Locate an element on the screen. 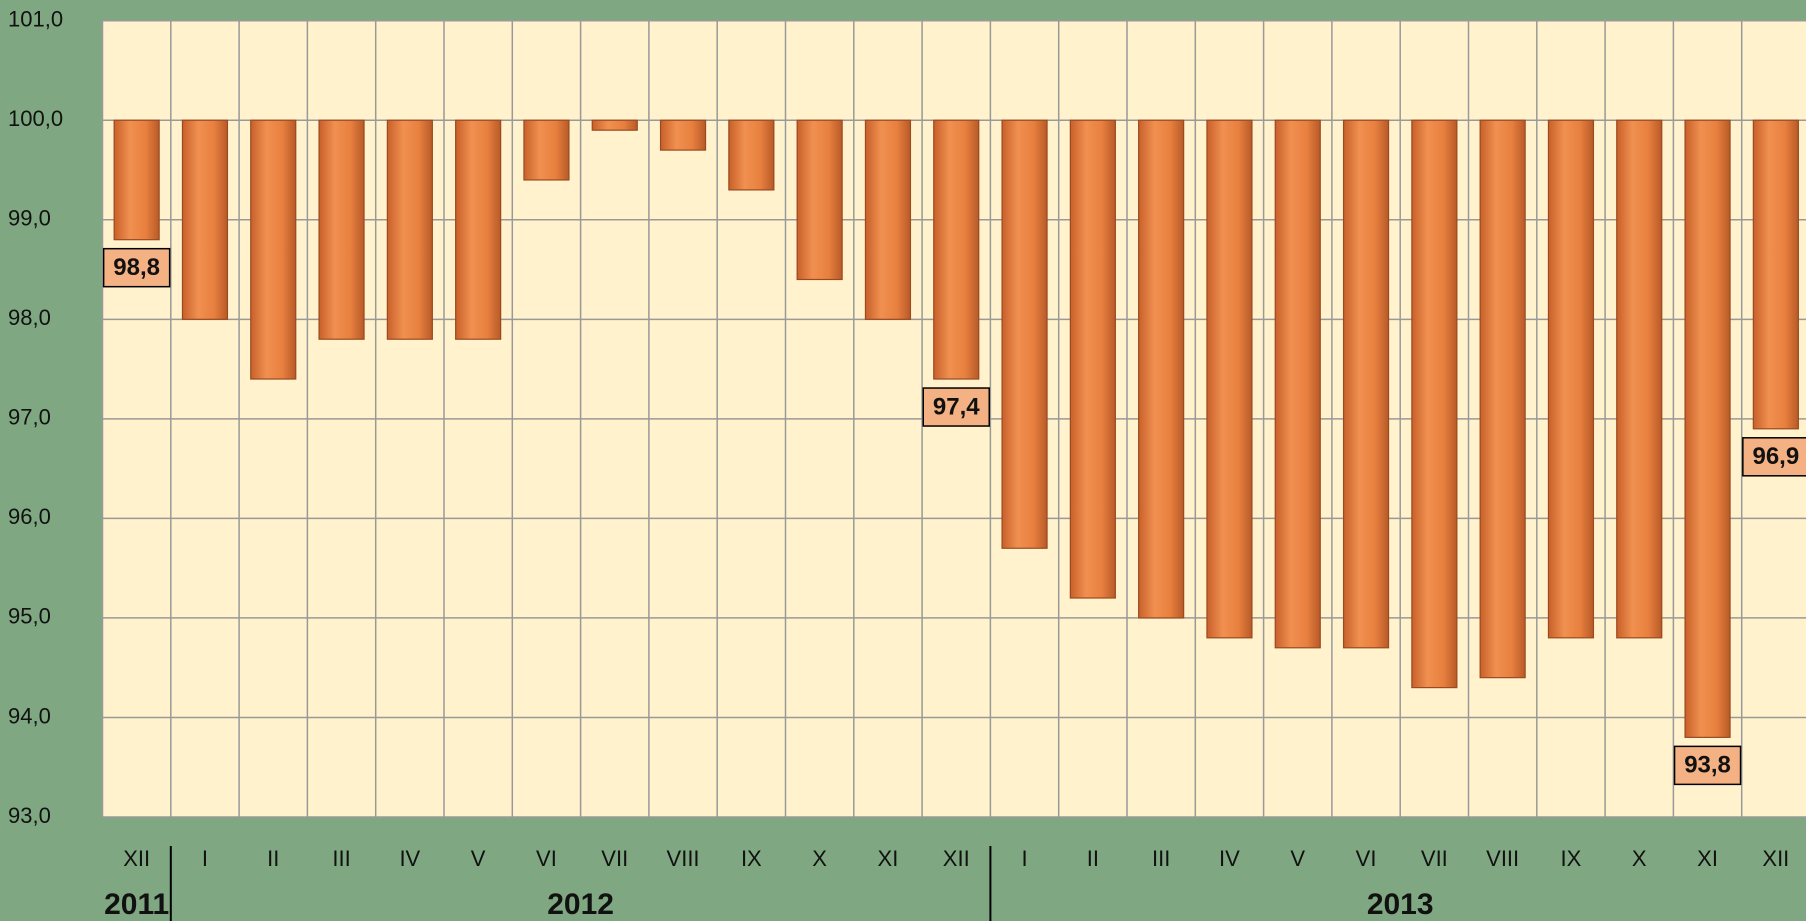  y-tick-label: 96,0 is located at coordinates (29, 516).